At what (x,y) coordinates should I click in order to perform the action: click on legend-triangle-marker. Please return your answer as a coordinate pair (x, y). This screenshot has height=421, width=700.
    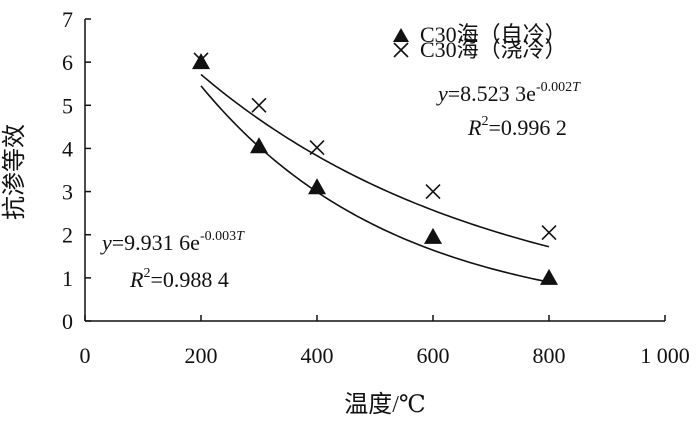
    Looking at the image, I should click on (401, 35).